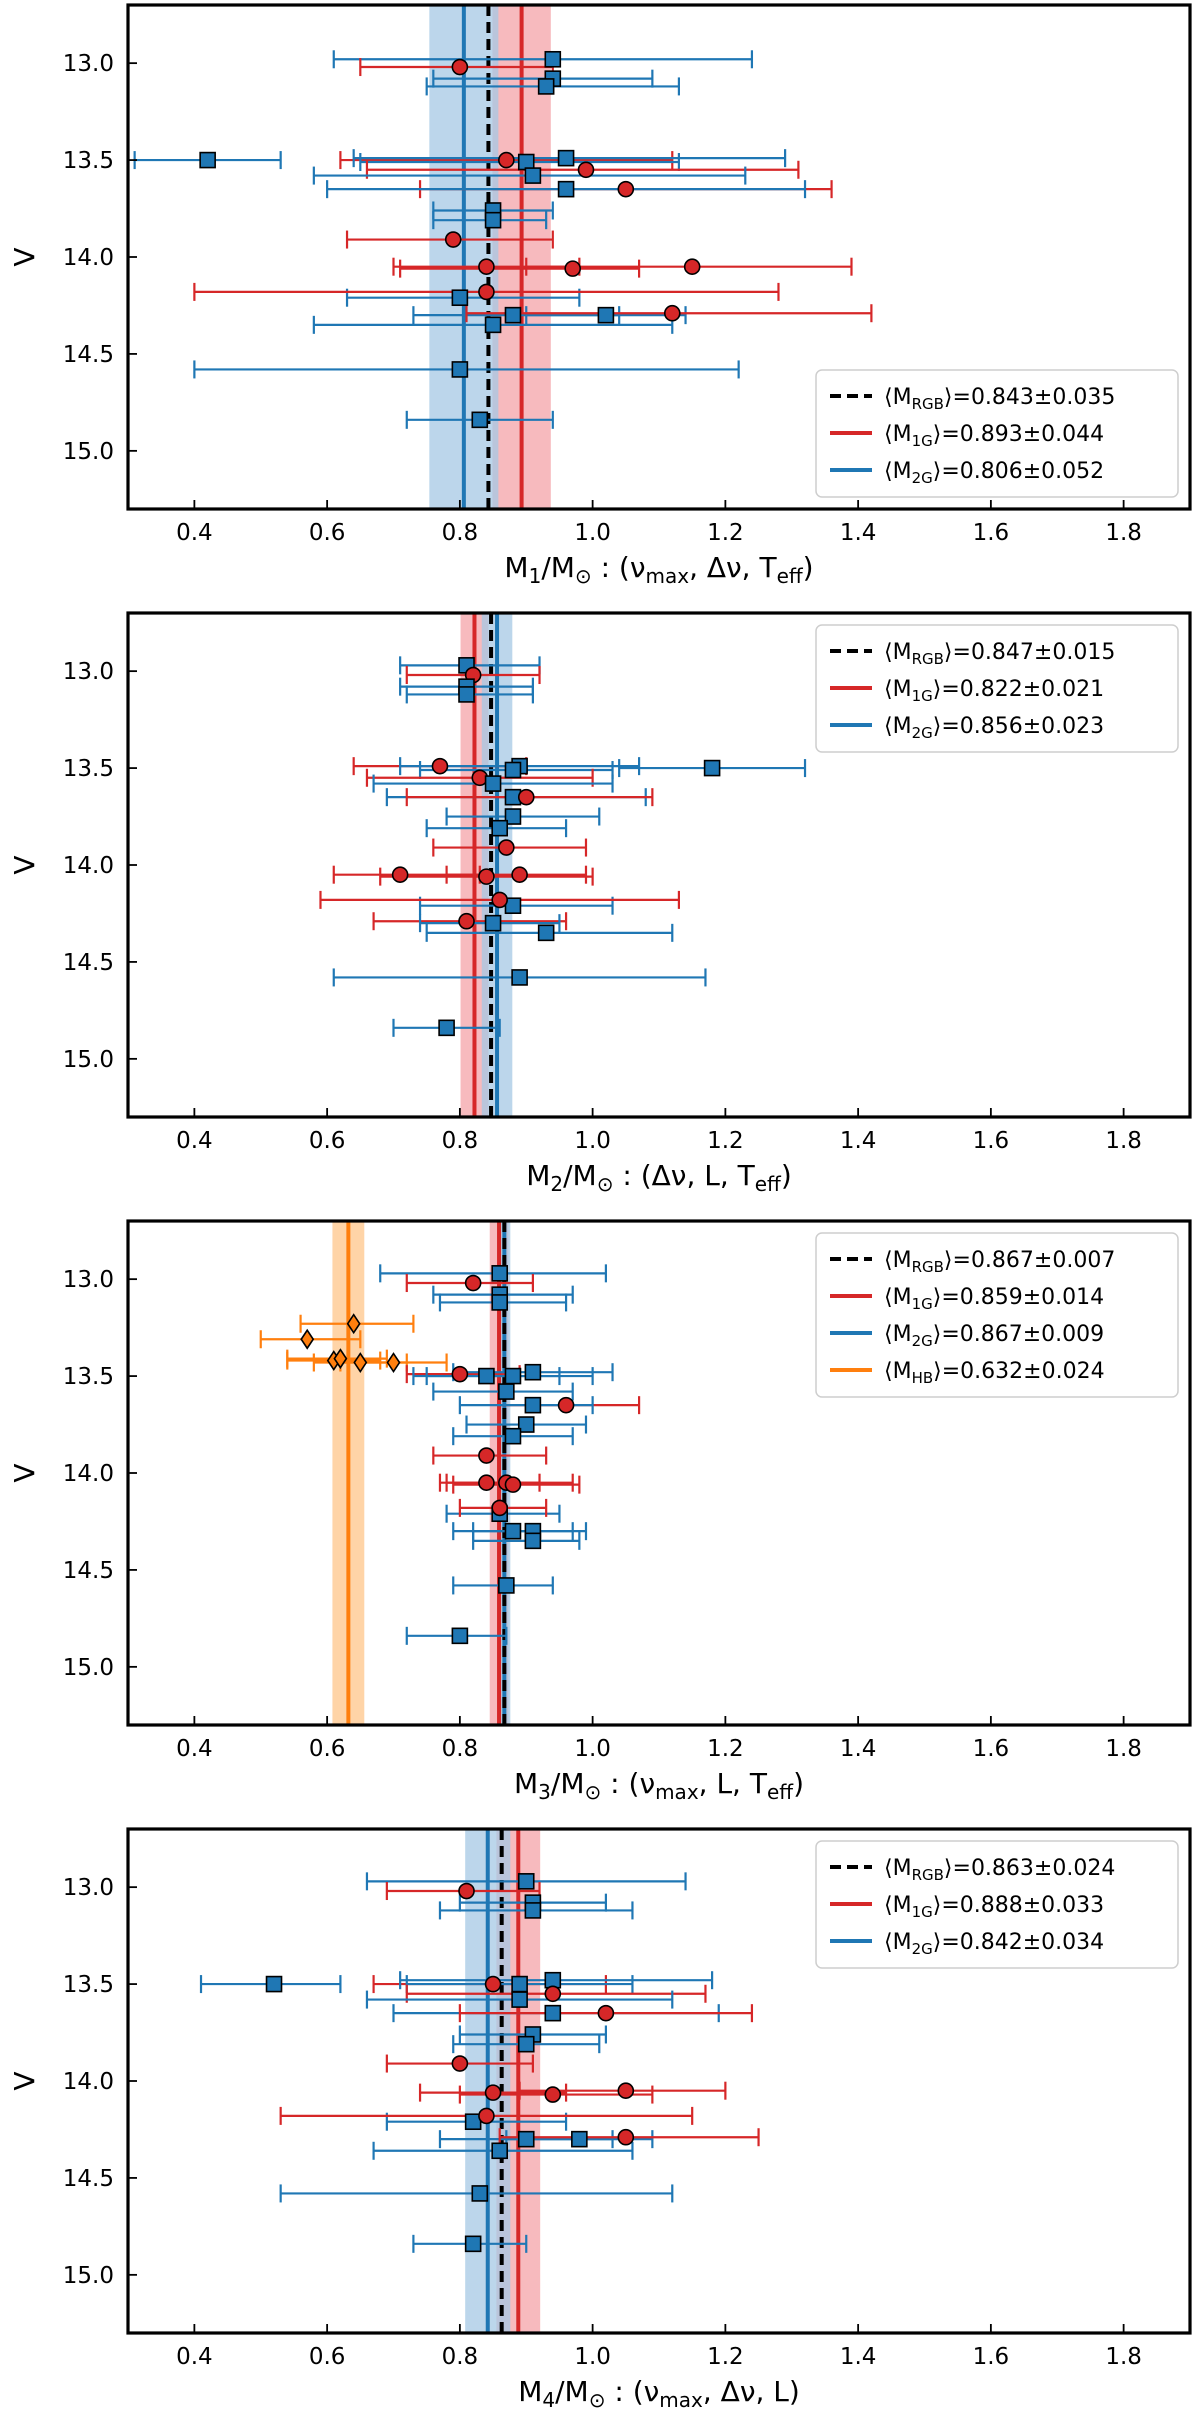 The image size is (1200, 2426). I want to click on x-label-text: , Δν, T, so click(733, 567).